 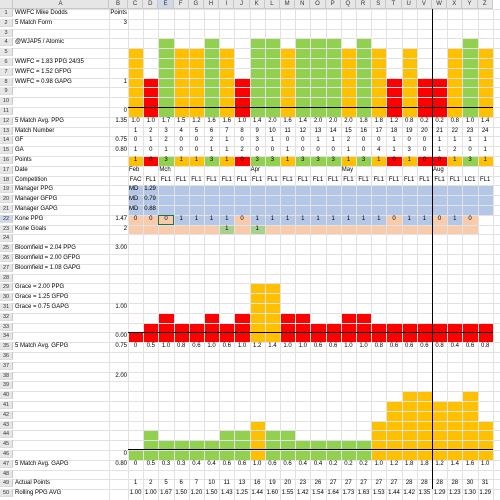 What do you see at coordinates (6, 189) in the screenshot?
I see `row-header: 19` at bounding box center [6, 189].